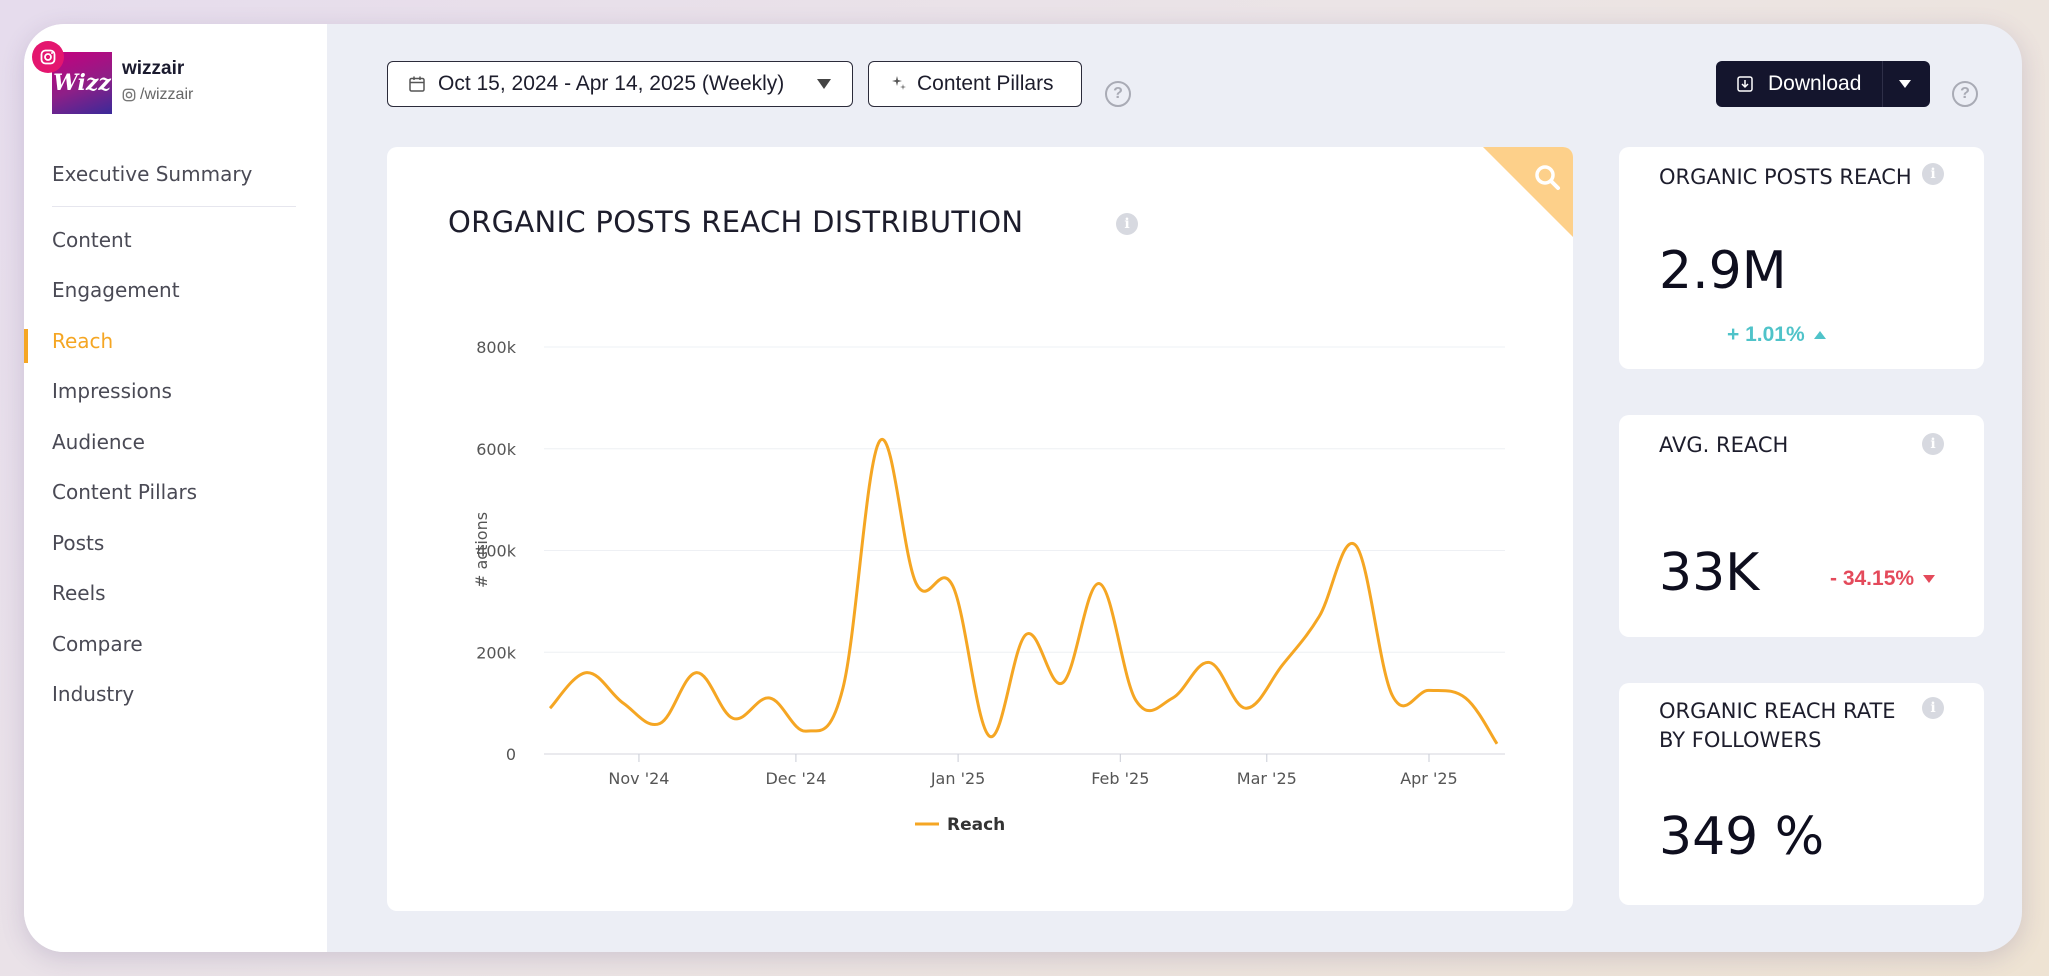 The image size is (2049, 976). I want to click on zoom-icon, so click(1548, 178).